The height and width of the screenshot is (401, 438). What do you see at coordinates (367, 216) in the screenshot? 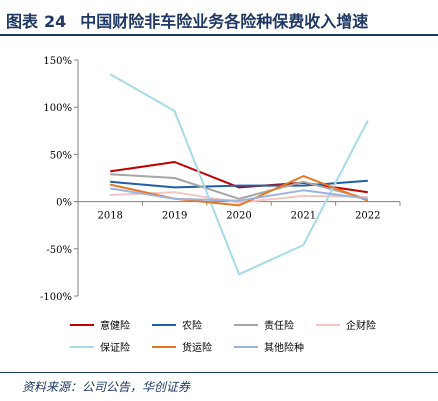
I see `x-tick-label: 2022` at bounding box center [367, 216].